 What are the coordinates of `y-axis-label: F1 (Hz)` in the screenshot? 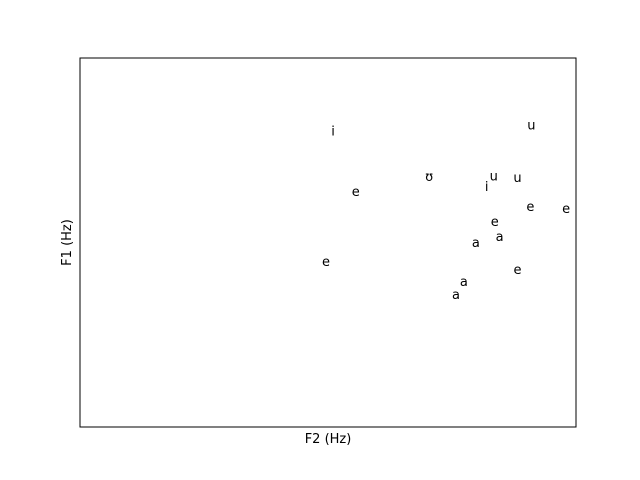 It's located at (67, 242).